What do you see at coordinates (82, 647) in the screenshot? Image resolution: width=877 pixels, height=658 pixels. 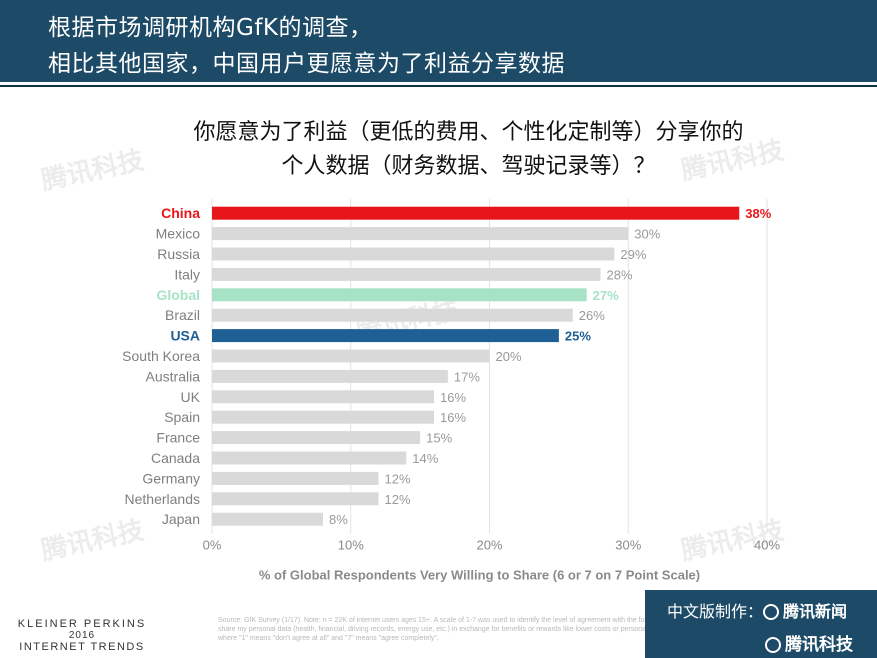 I see `kp-report: INTERNET TRENDS` at bounding box center [82, 647].